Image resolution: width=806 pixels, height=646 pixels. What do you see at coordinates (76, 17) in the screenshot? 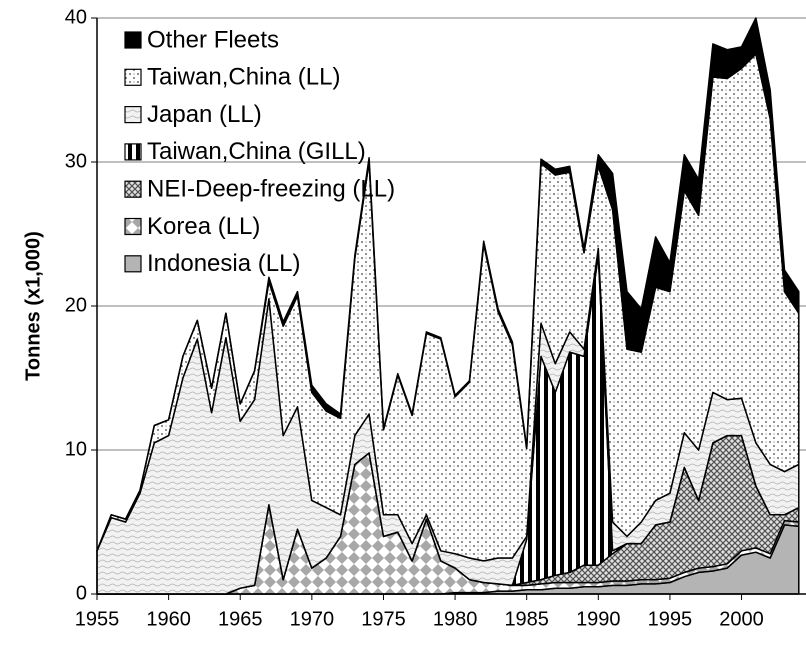
I see `y-tick-label: 40` at bounding box center [76, 17].